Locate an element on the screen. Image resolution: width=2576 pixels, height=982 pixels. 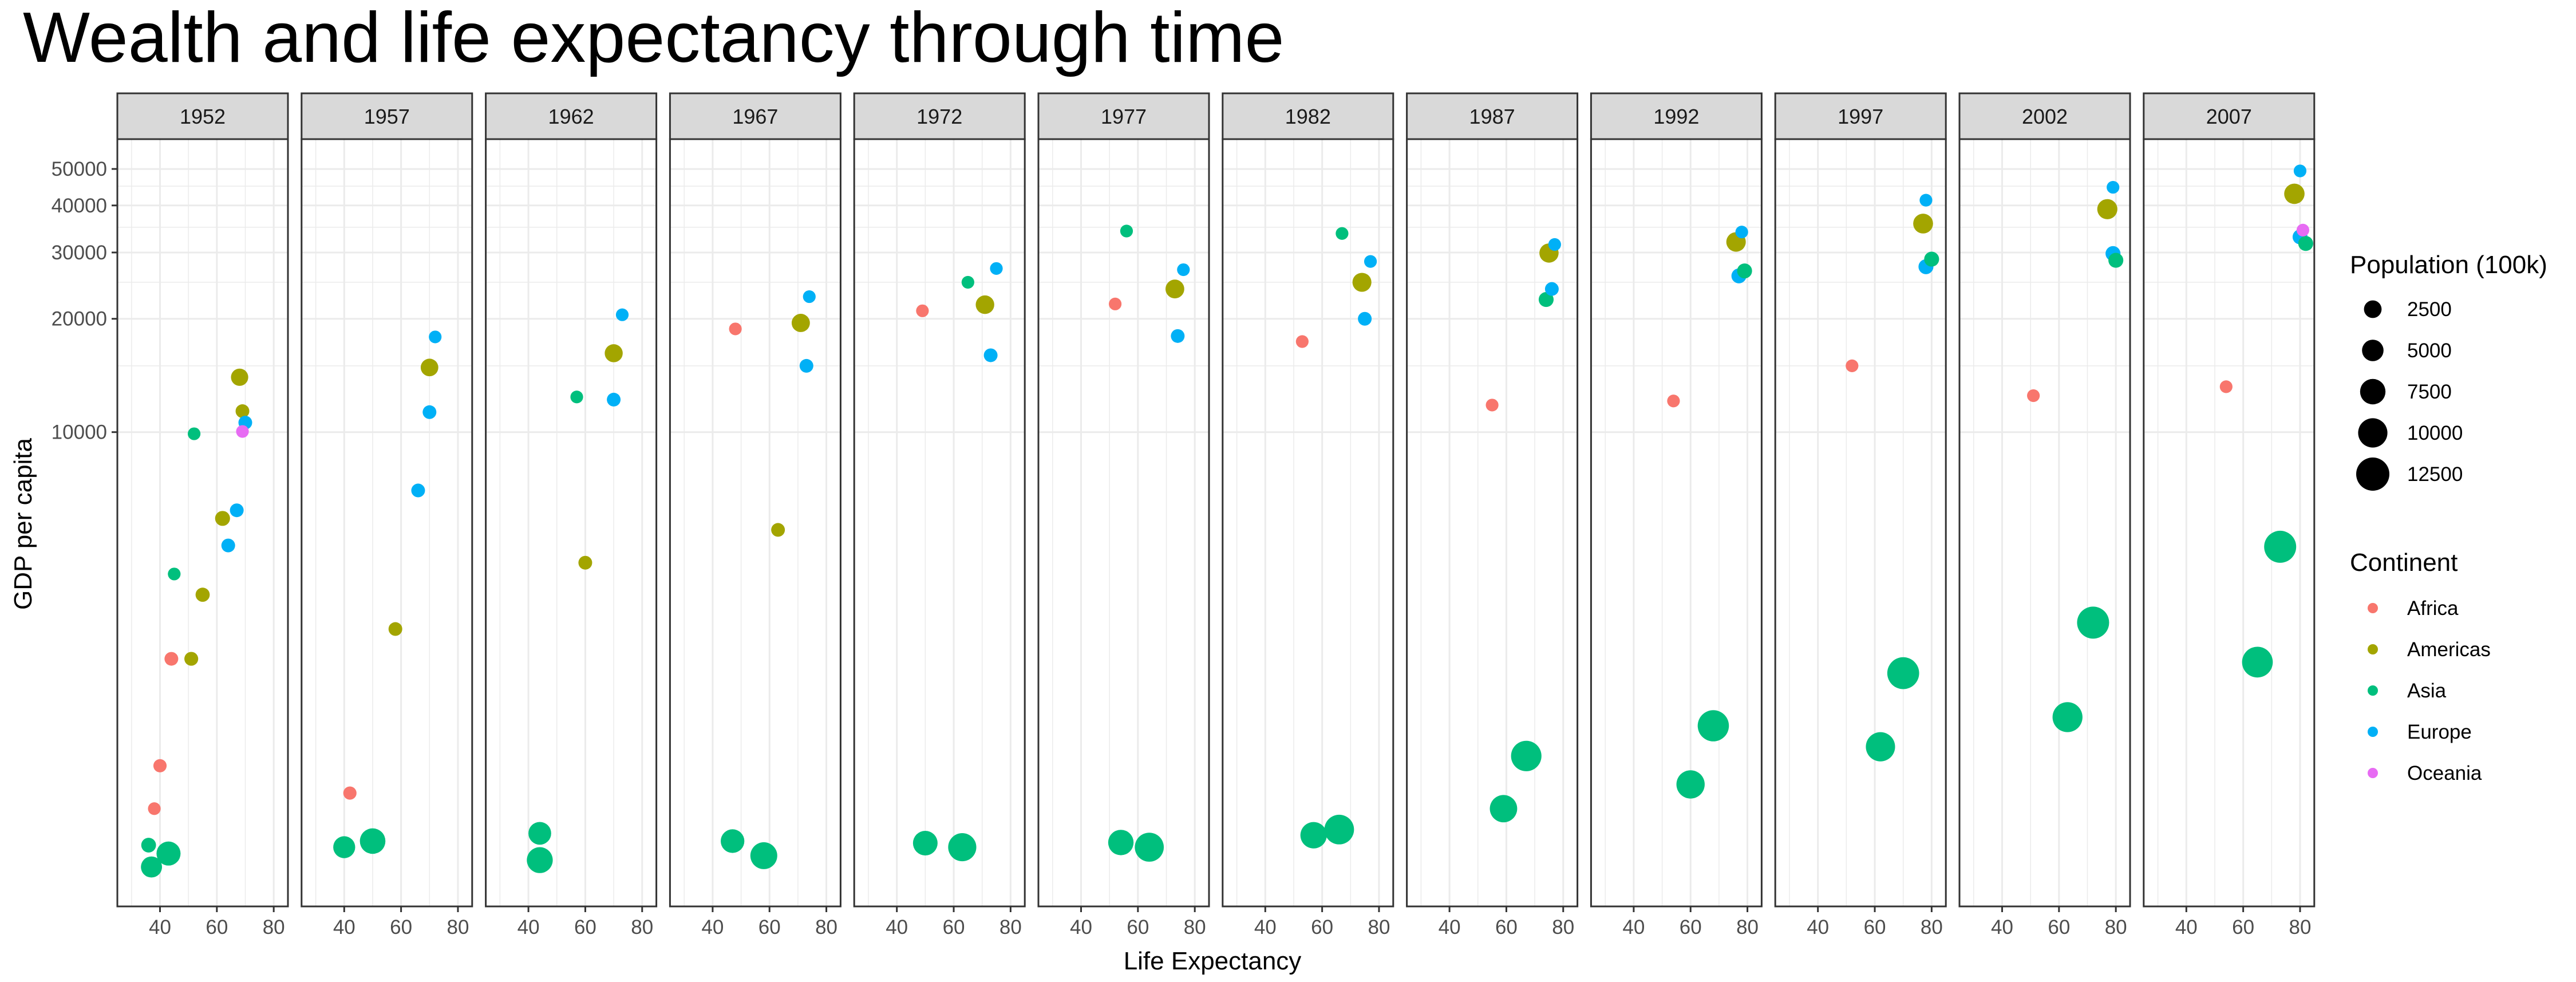
color-legend-key-americas is located at coordinates (2373, 649).